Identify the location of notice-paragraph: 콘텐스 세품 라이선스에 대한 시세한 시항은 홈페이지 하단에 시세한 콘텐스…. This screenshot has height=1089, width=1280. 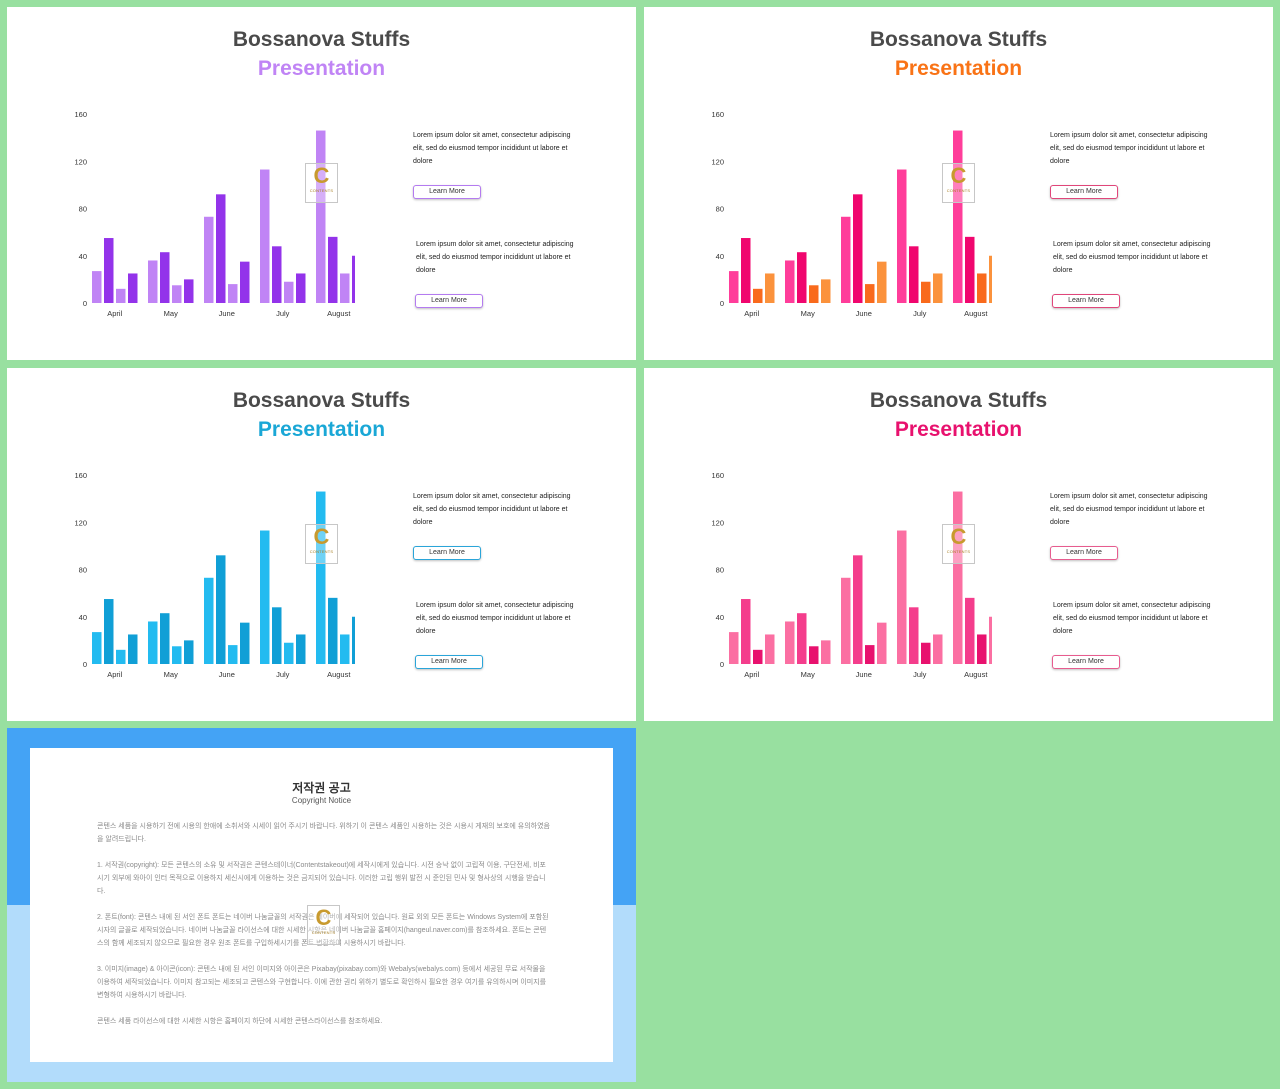
(240, 1021).